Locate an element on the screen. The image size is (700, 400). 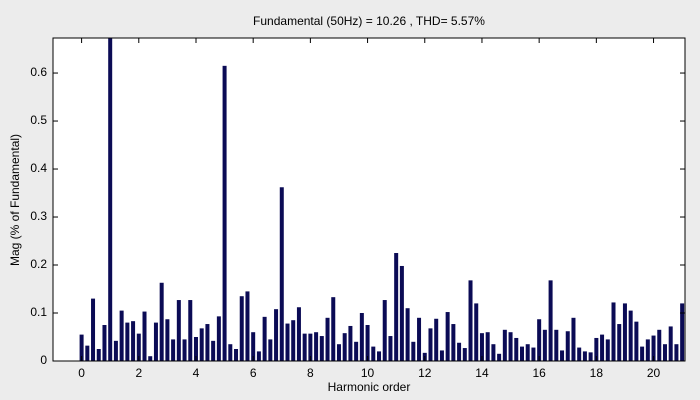
x-tick-label: 20 is located at coordinates (654, 373).